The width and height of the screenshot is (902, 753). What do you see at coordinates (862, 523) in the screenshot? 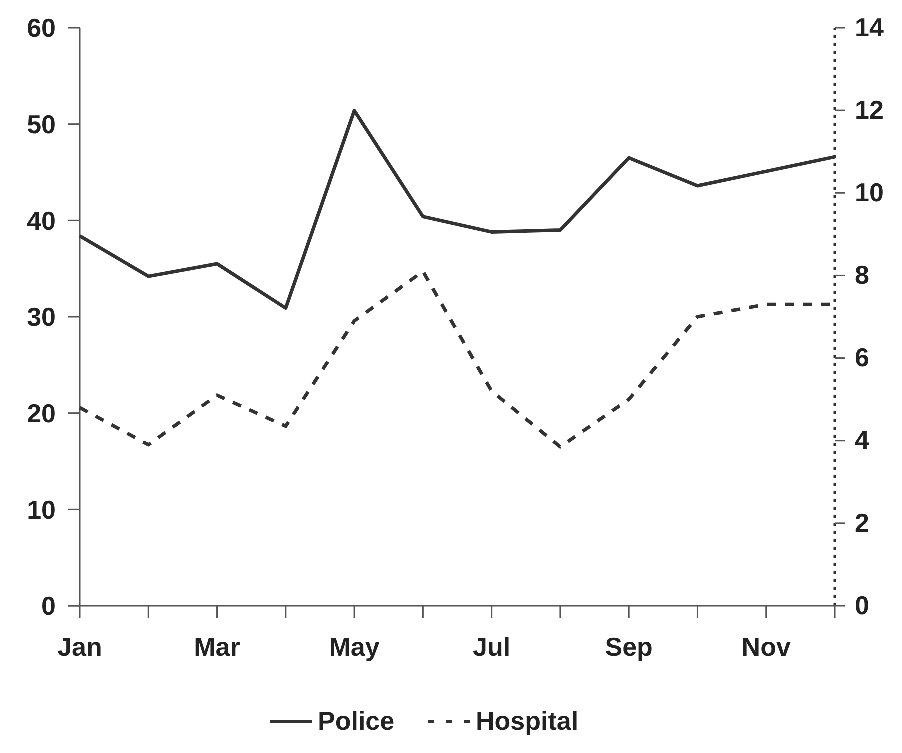
I see `y2-tick-label: 2` at bounding box center [862, 523].